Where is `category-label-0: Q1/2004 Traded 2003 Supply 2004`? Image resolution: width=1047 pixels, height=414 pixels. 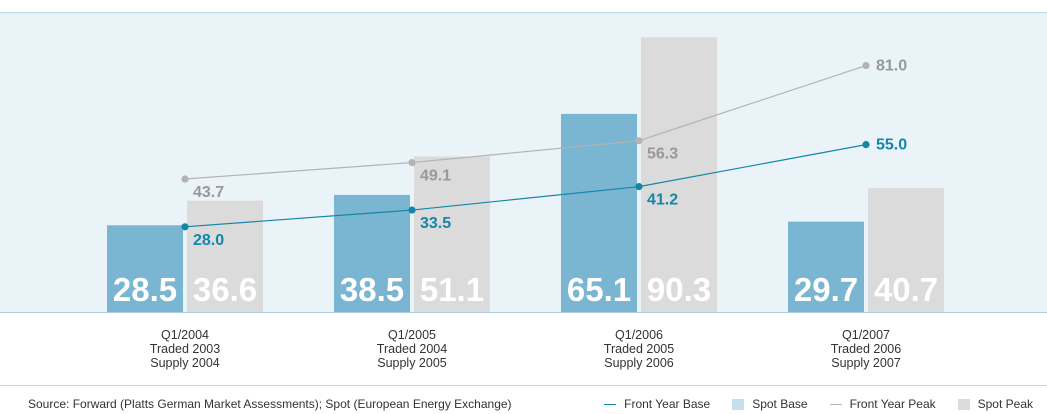
category-label-0: Q1/2004 Traded 2003 Supply 2004 is located at coordinates (185, 349).